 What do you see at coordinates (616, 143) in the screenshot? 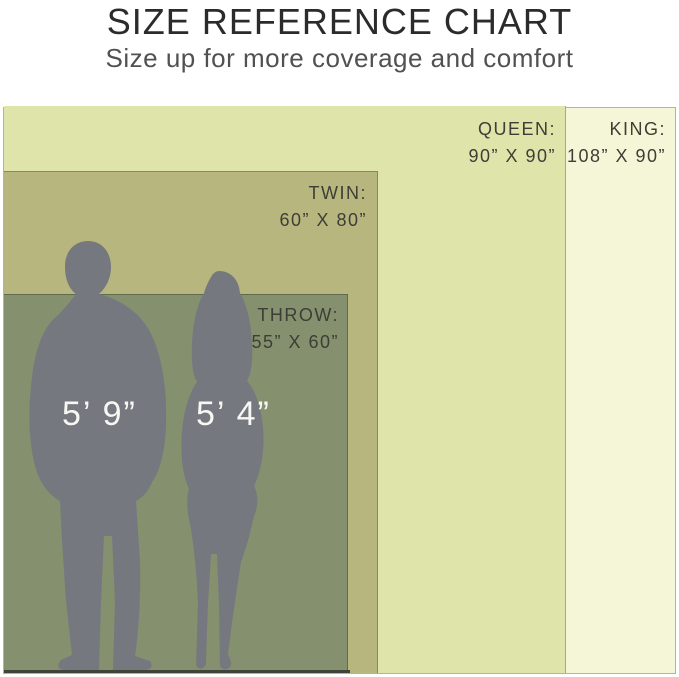
I see `king-size-label: KING: 108” X 90”` at bounding box center [616, 143].